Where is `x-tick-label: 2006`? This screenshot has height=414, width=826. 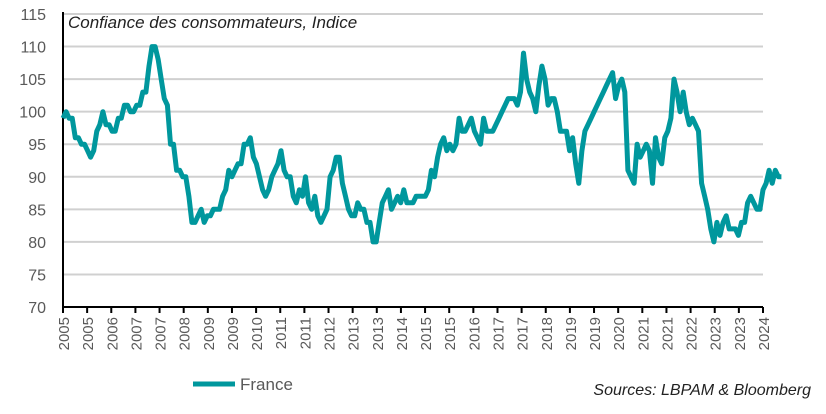 x-tick-label: 2006 is located at coordinates (112, 333).